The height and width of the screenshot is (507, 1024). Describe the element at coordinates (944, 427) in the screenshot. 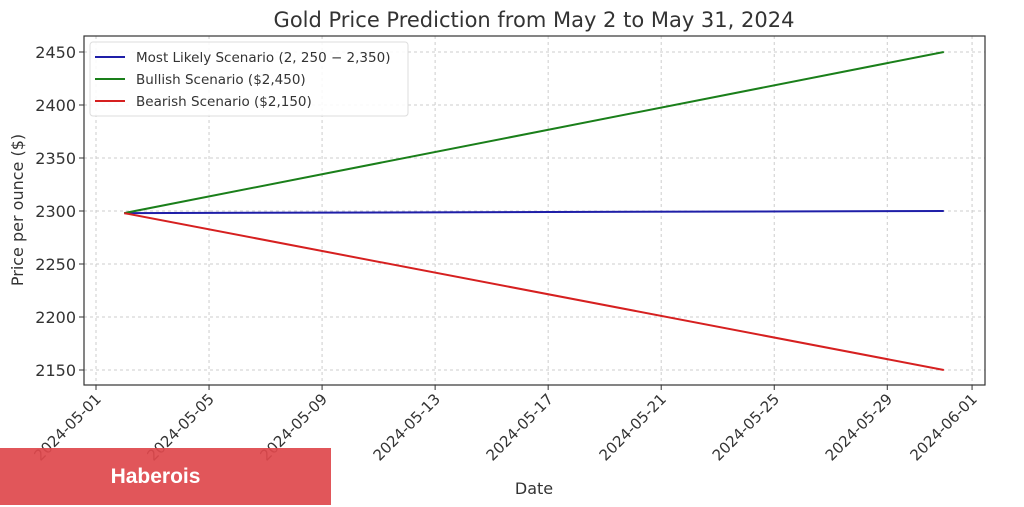

I see `x-tick-label: 2024-06-01` at that location.